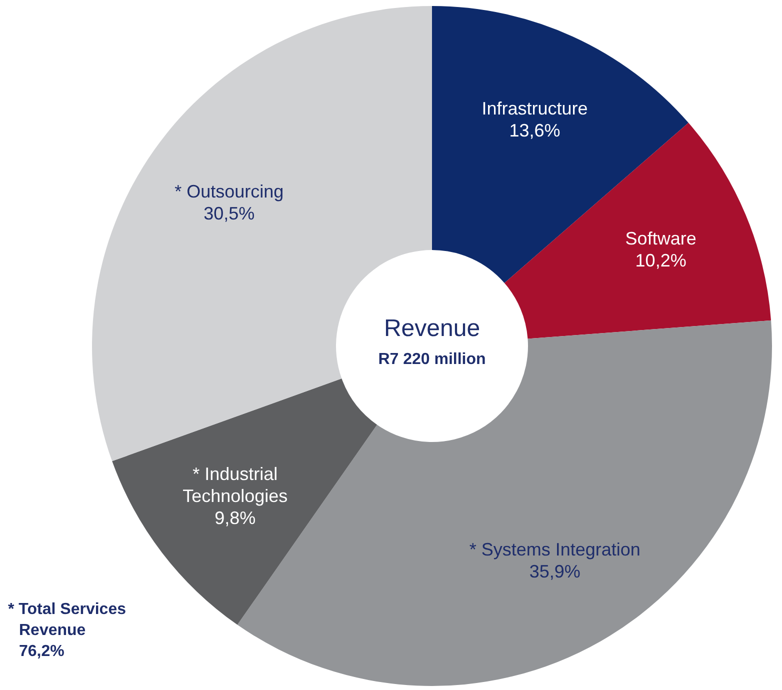 The width and height of the screenshot is (782, 690). I want to click on slice-label: Software, so click(660, 238).